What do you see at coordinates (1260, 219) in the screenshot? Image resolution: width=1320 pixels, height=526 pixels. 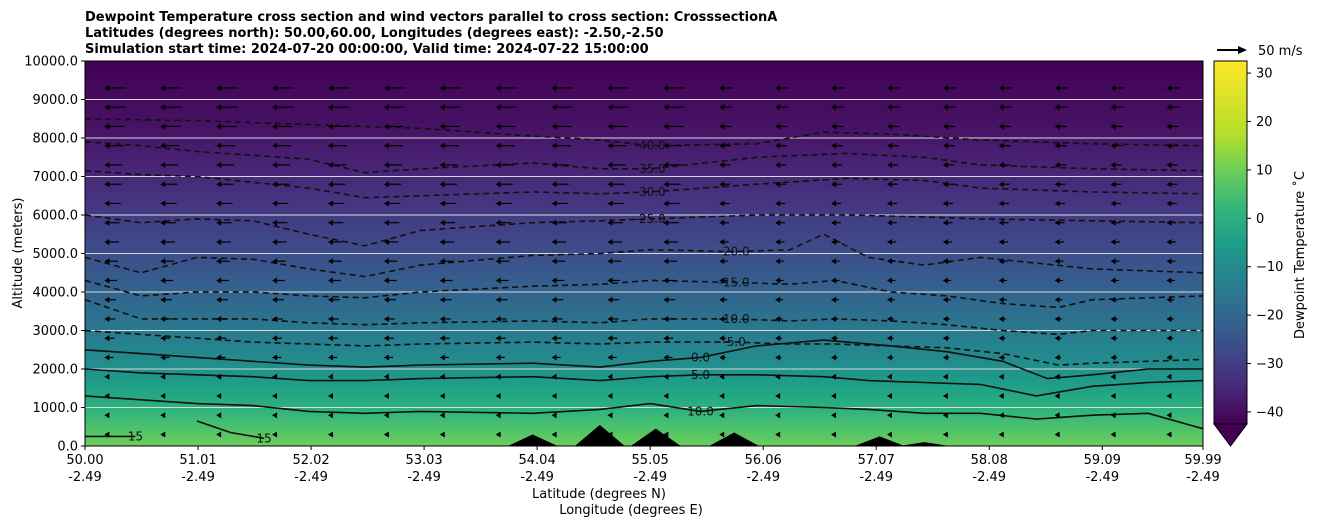 I see `colorbar-tick-label: 0` at bounding box center [1260, 219].